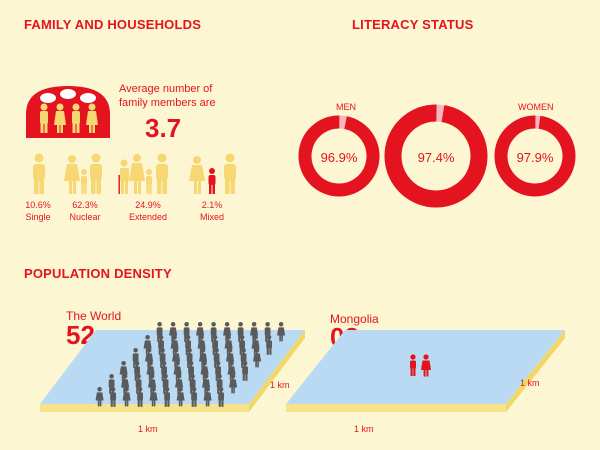 This screenshot has height=450, width=600. What do you see at coordinates (536, 107) in the screenshot?
I see `women-label: WOMEN` at bounding box center [536, 107].